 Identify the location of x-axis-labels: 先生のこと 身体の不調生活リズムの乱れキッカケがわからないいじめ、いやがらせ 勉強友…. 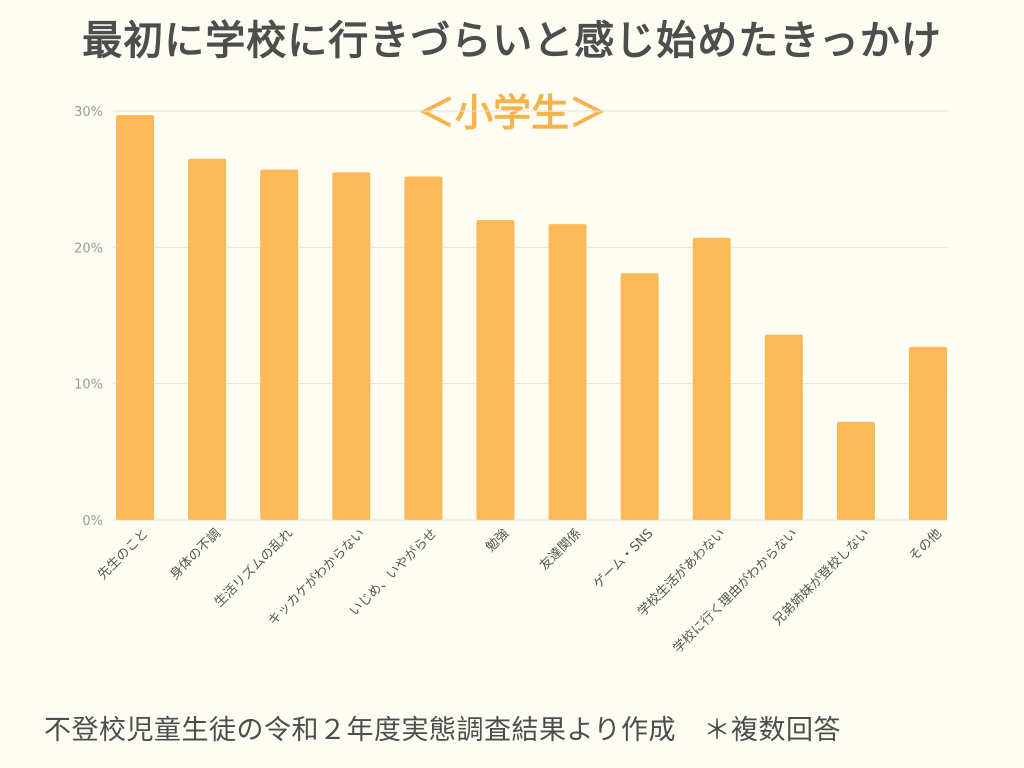
(520, 591).